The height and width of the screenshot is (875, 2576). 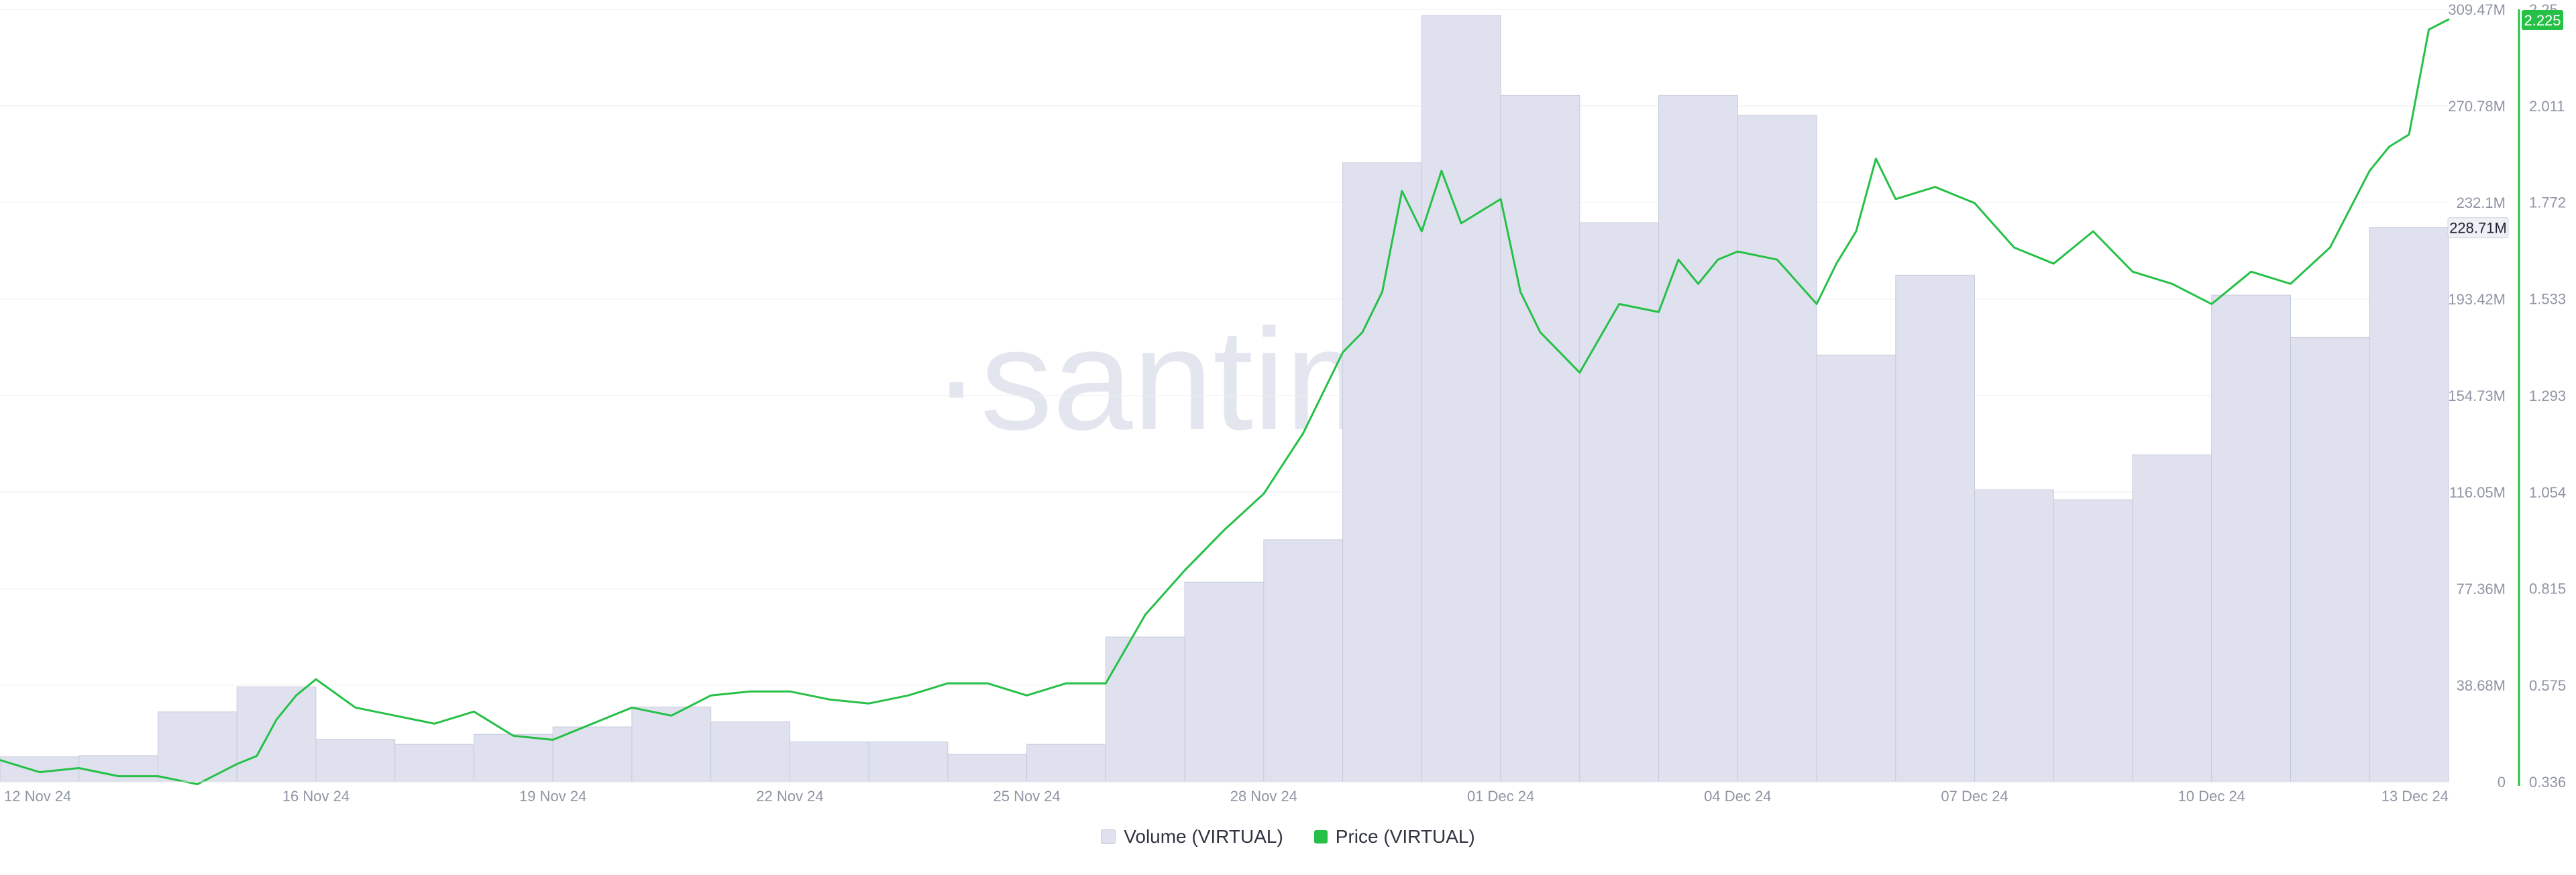 What do you see at coordinates (2502, 782) in the screenshot?
I see `volume-tick-label: 0` at bounding box center [2502, 782].